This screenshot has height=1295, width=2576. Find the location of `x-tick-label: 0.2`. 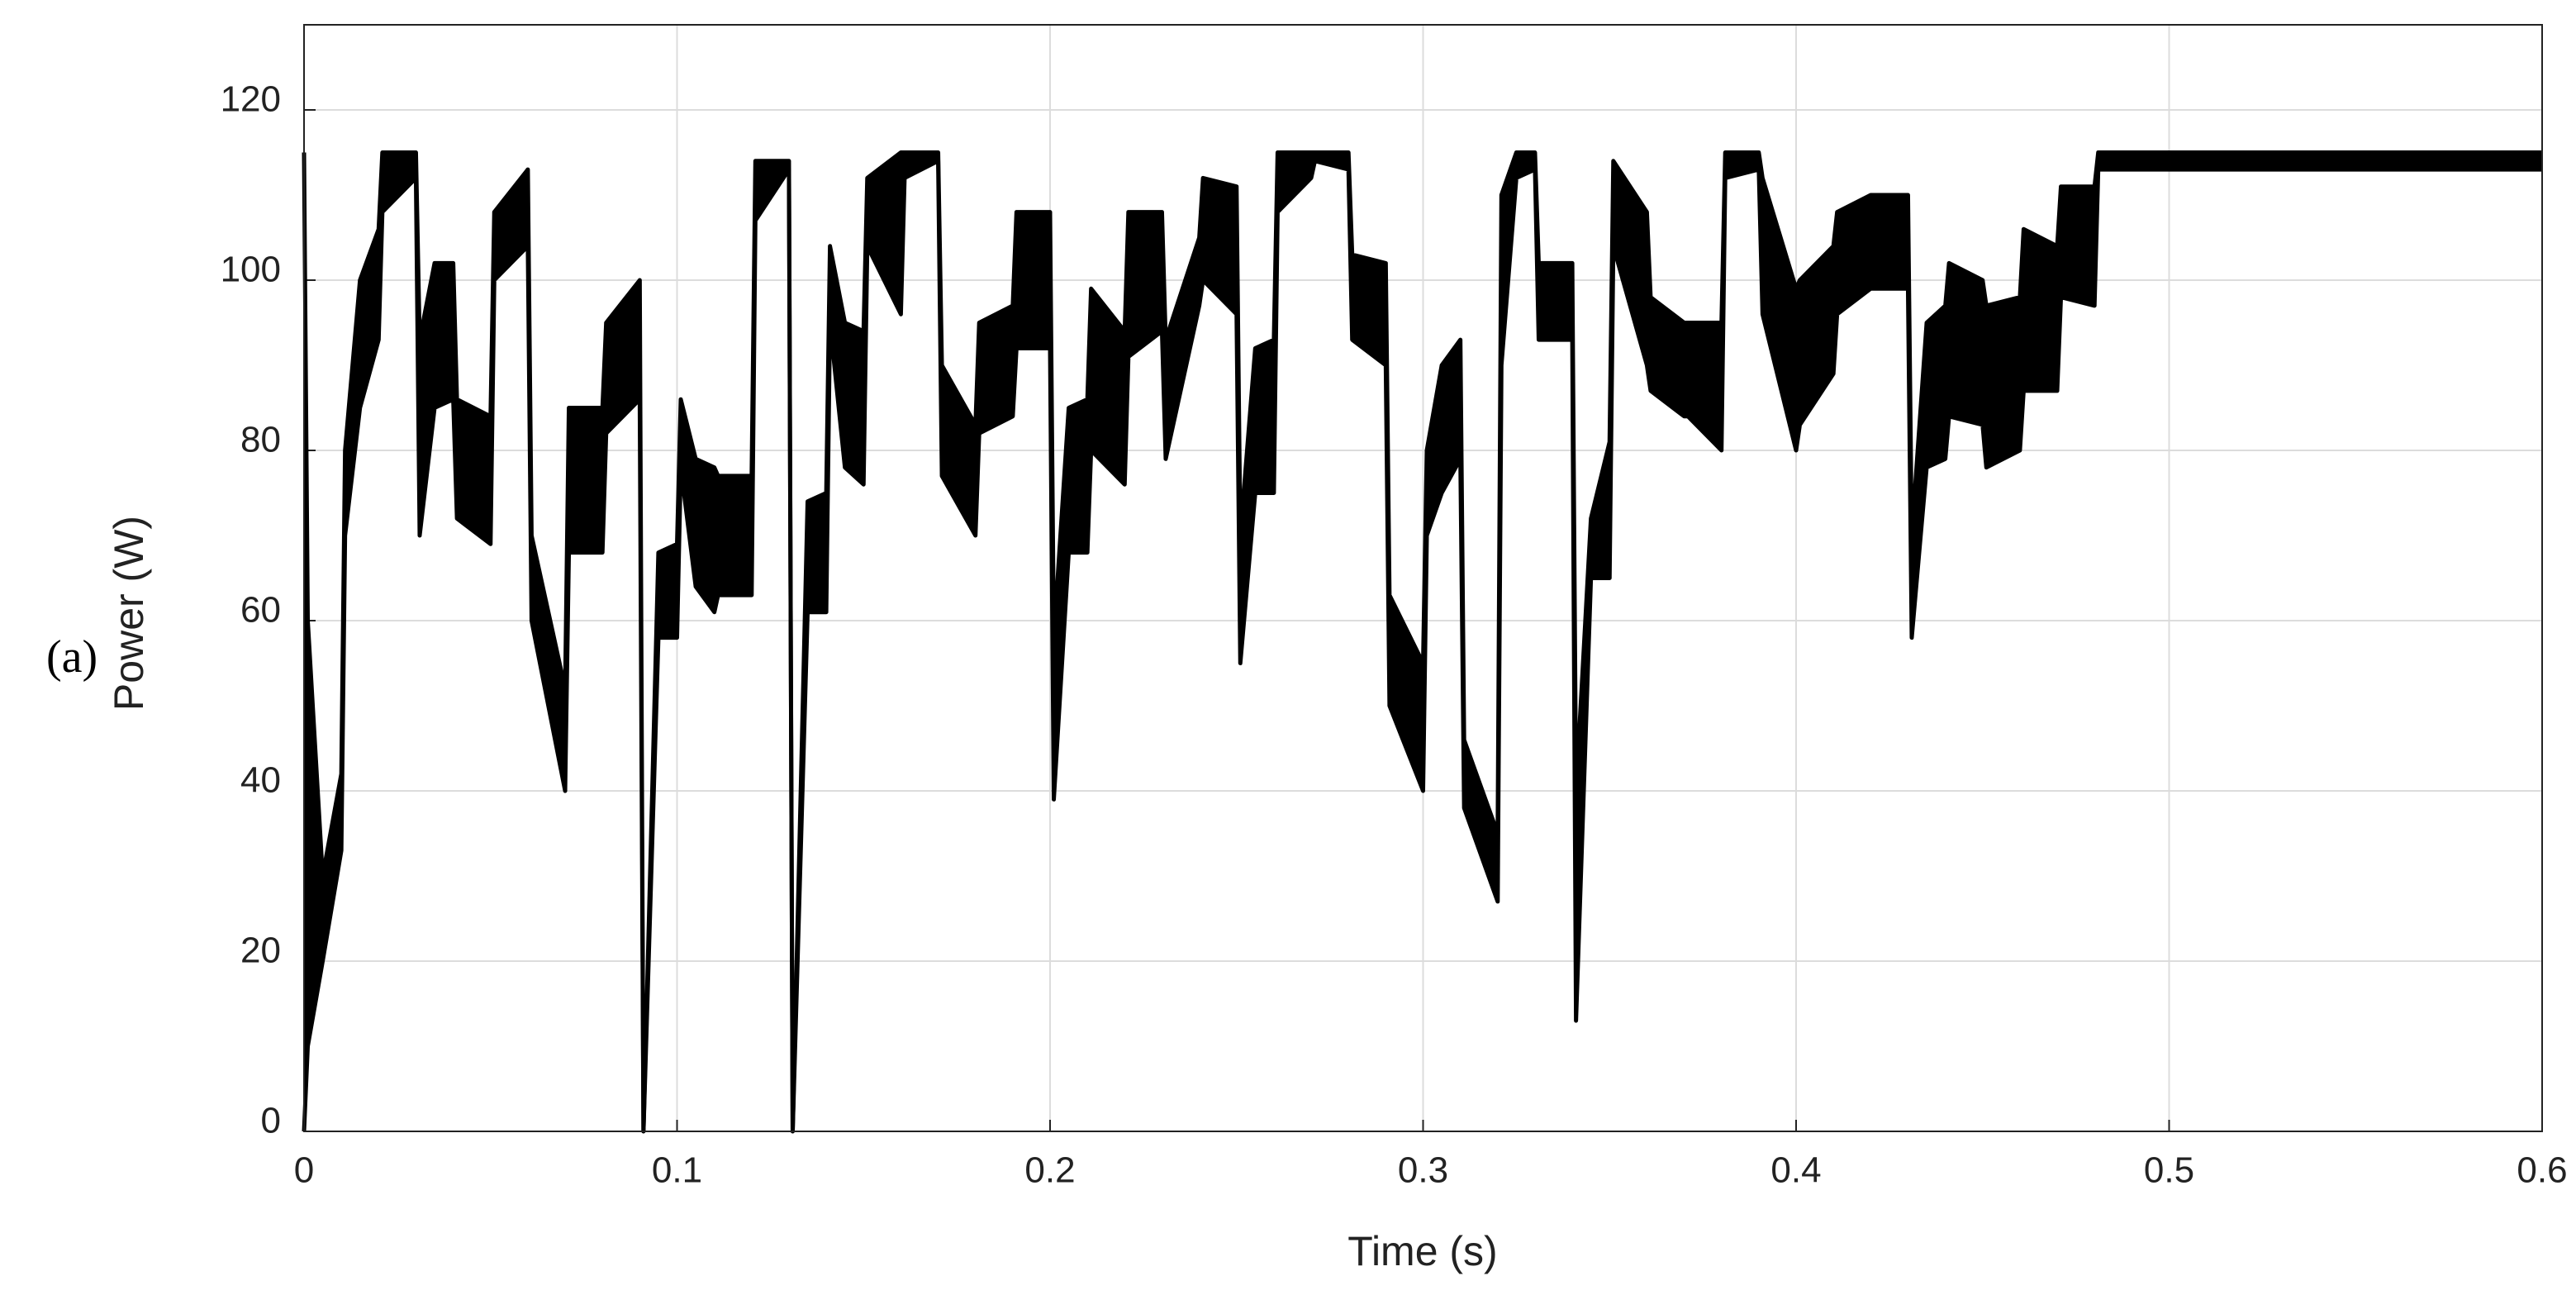

x-tick-label: 0.2 is located at coordinates (1049, 1170).